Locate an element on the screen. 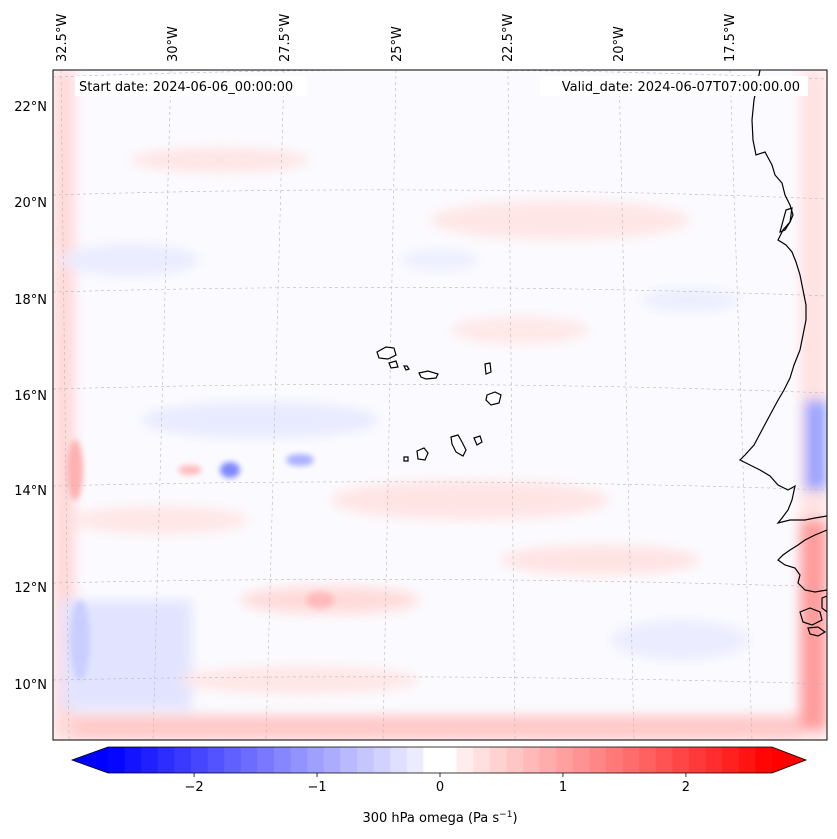  colorbar: −2 −1 0 1 2 300 hPa omega (Pa s−1) is located at coordinates (439, 786).